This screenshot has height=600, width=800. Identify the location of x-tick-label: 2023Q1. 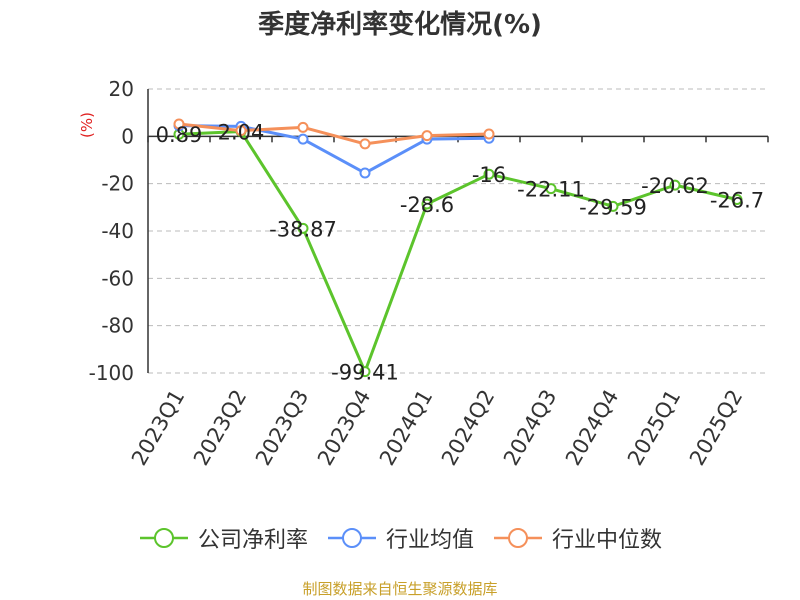
(158, 428).